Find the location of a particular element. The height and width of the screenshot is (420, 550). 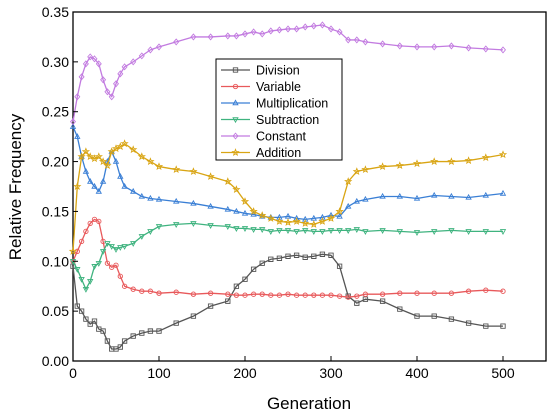

legend-box is located at coordinates (279, 109).